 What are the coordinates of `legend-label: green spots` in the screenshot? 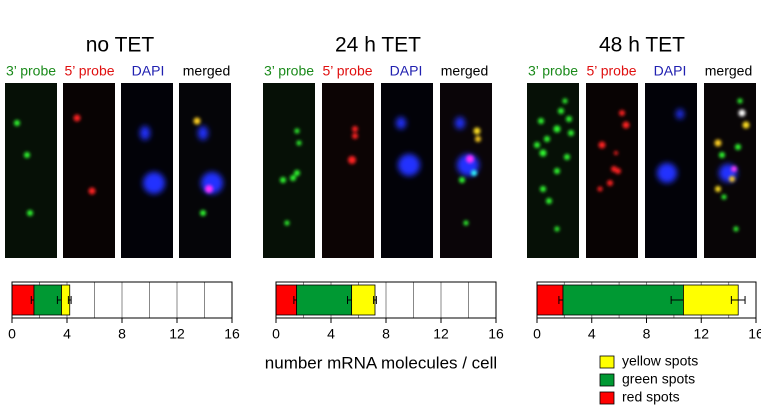 It's located at (658, 379).